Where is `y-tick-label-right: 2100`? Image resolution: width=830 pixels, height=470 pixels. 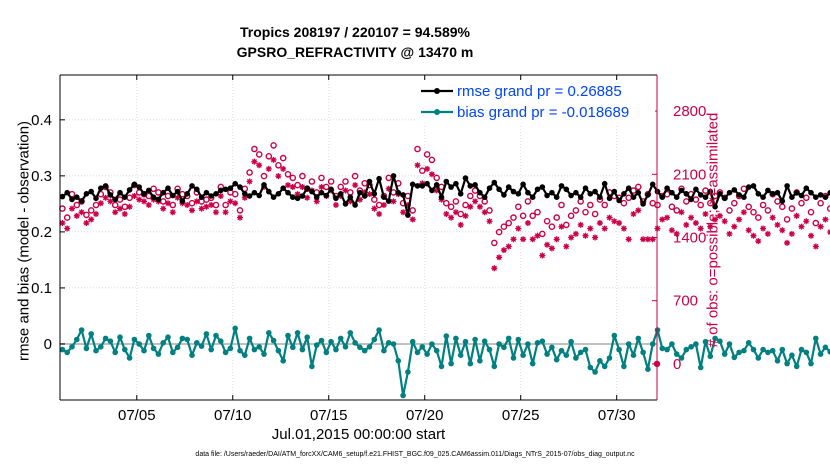 y-tick-label-right: 2100 is located at coordinates (689, 174).